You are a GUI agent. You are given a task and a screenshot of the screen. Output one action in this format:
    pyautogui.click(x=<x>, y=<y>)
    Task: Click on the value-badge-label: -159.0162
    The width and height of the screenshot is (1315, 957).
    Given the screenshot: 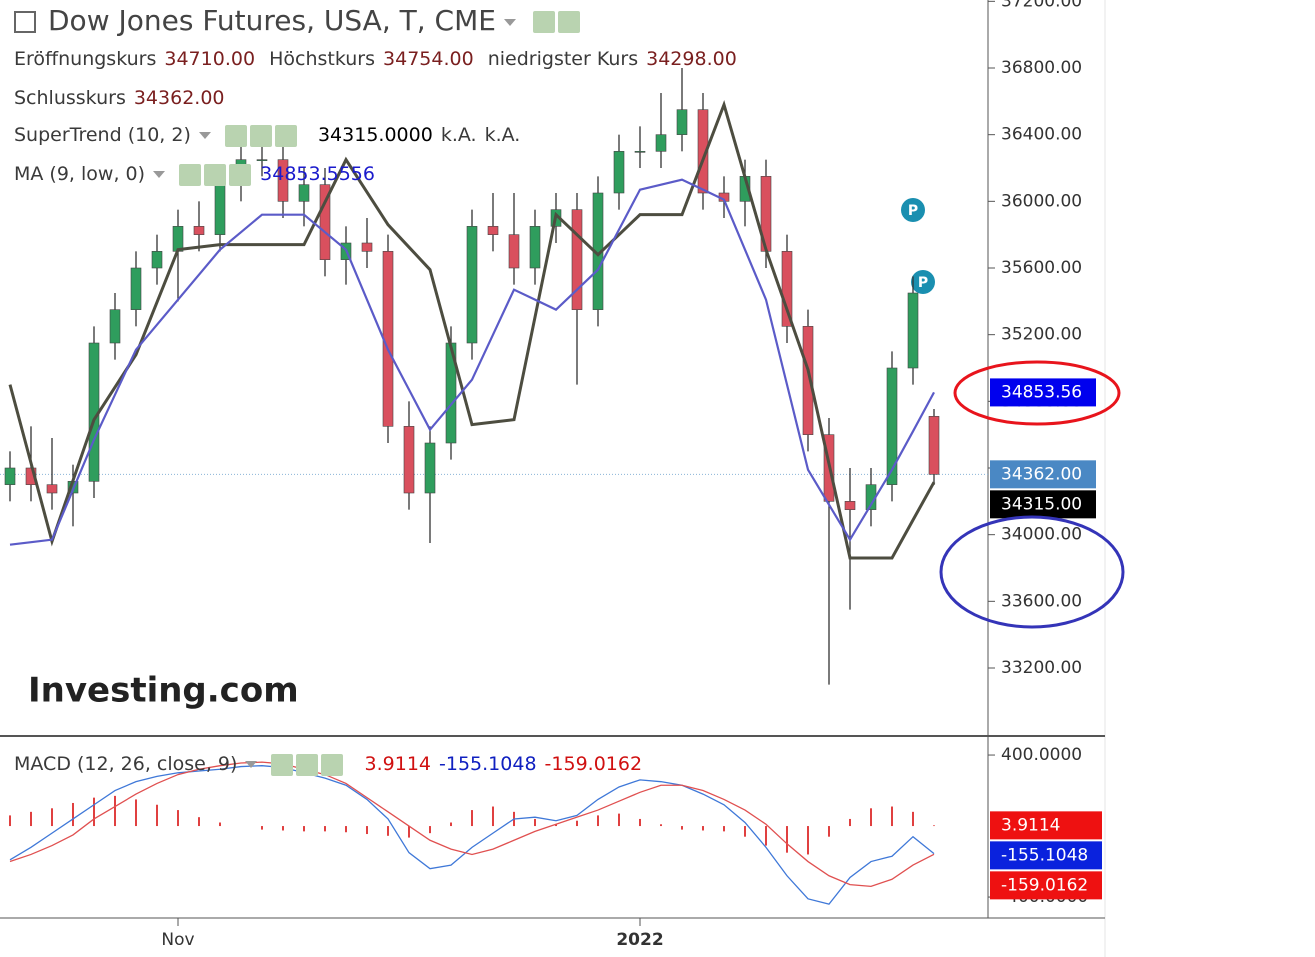 What is the action you would take?
    pyautogui.click(x=1044, y=885)
    